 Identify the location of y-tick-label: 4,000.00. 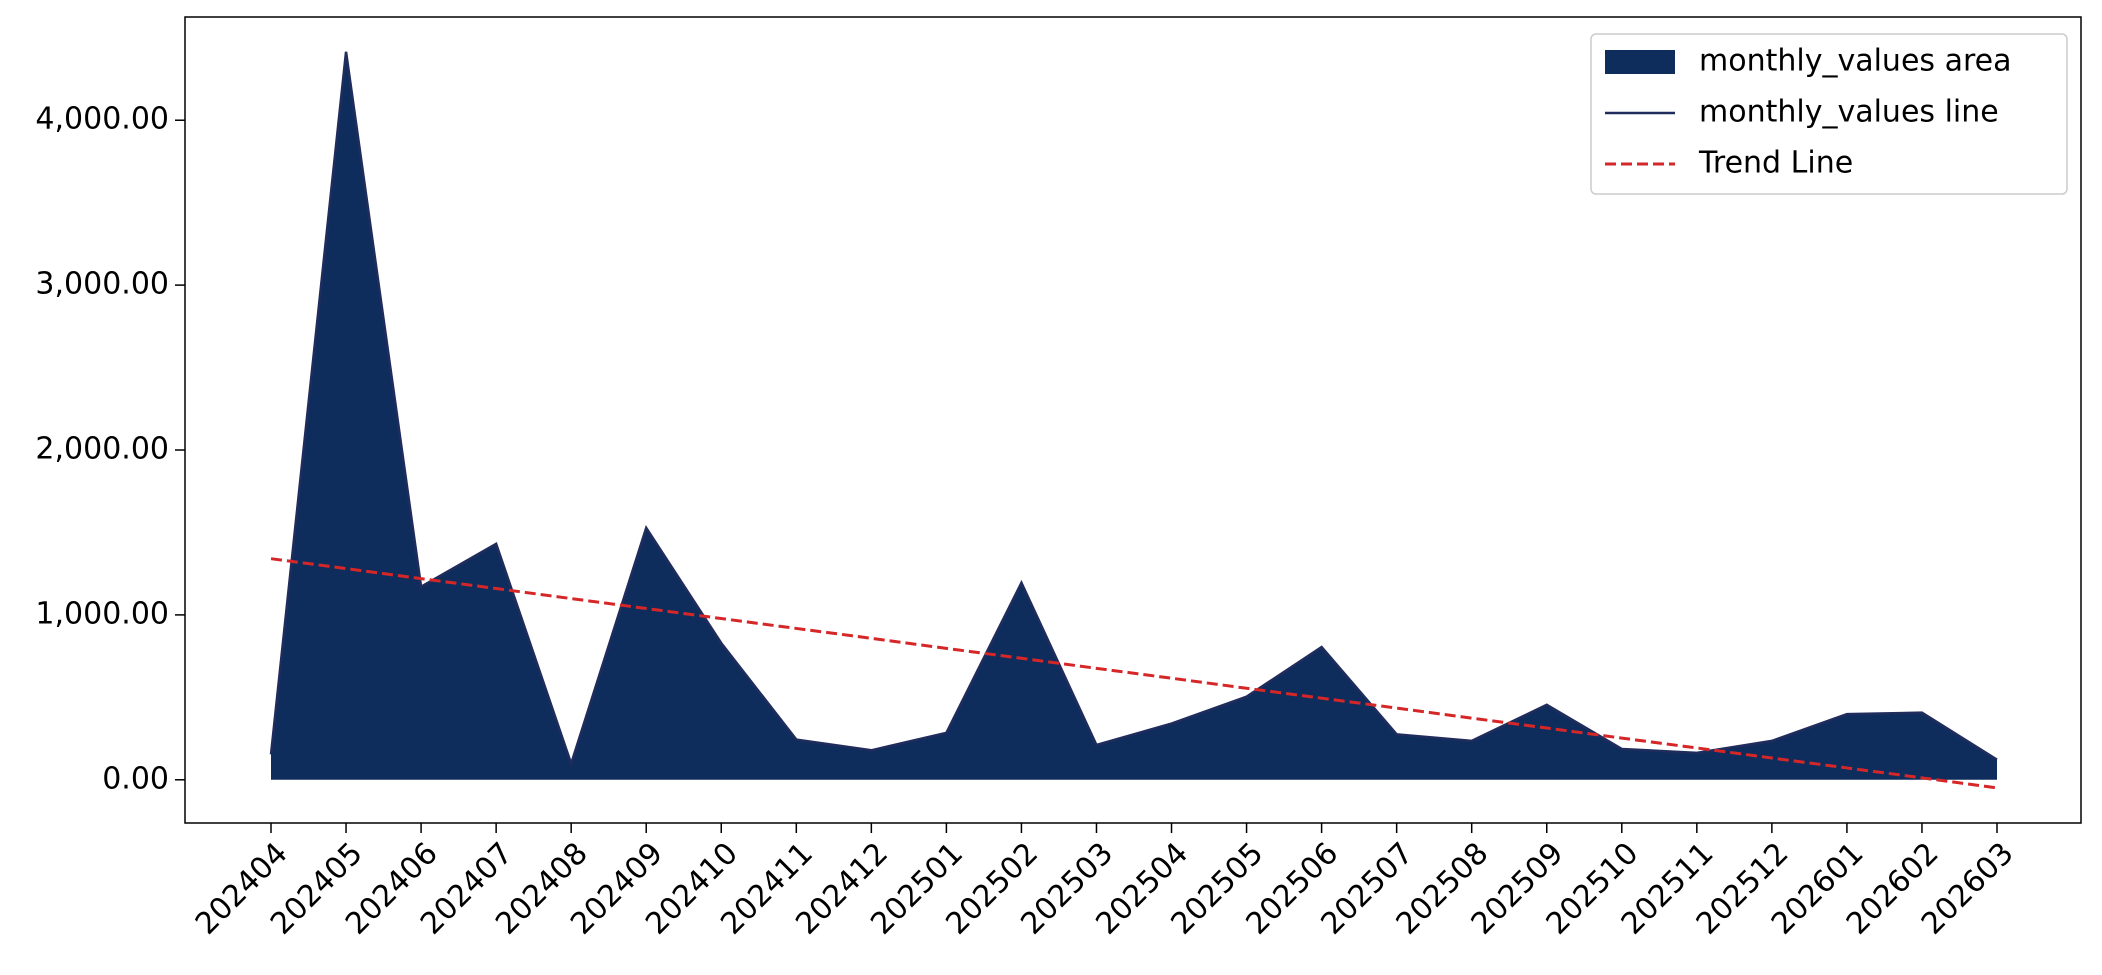
(102, 119).